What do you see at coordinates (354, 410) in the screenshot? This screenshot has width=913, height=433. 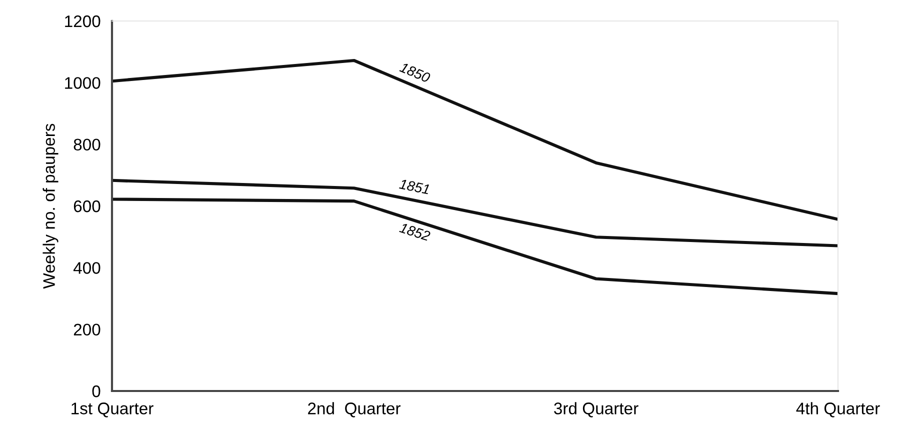 I see `x-tick-label: 2nd Quarter` at bounding box center [354, 410].